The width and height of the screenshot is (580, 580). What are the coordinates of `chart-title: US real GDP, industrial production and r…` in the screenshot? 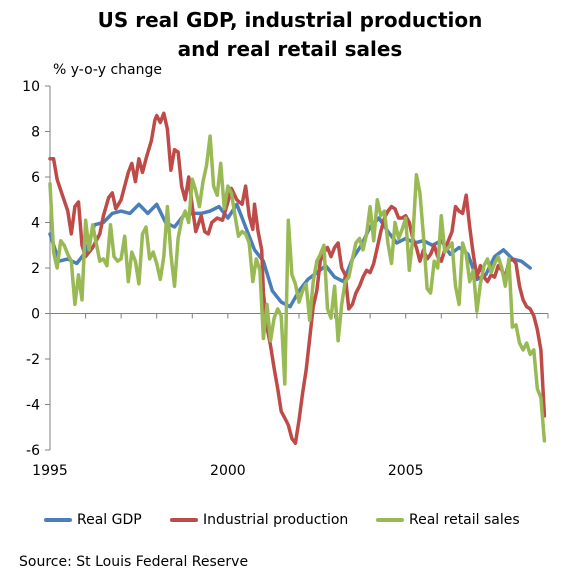 It's located at (290, 35).